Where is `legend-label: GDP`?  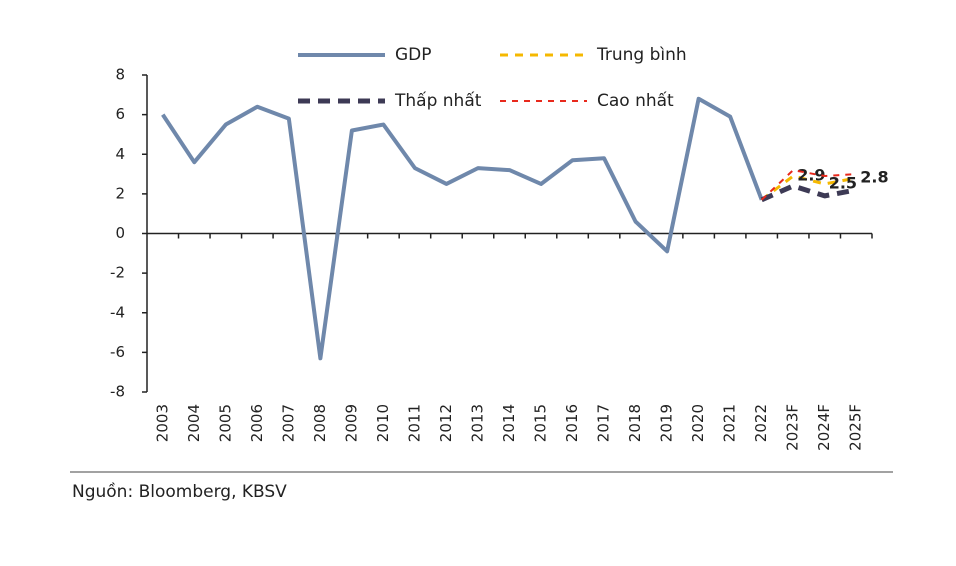 legend-label: GDP is located at coordinates (413, 55).